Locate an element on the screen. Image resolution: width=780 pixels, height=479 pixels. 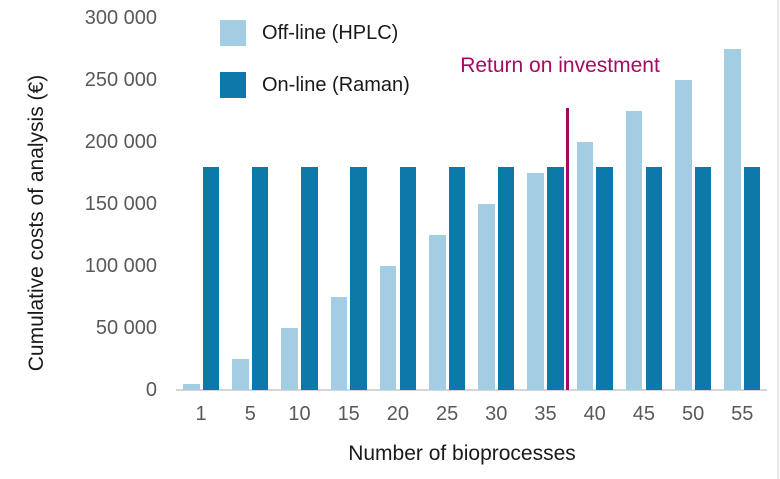
y-tick-label: 0 is located at coordinates (151, 390).